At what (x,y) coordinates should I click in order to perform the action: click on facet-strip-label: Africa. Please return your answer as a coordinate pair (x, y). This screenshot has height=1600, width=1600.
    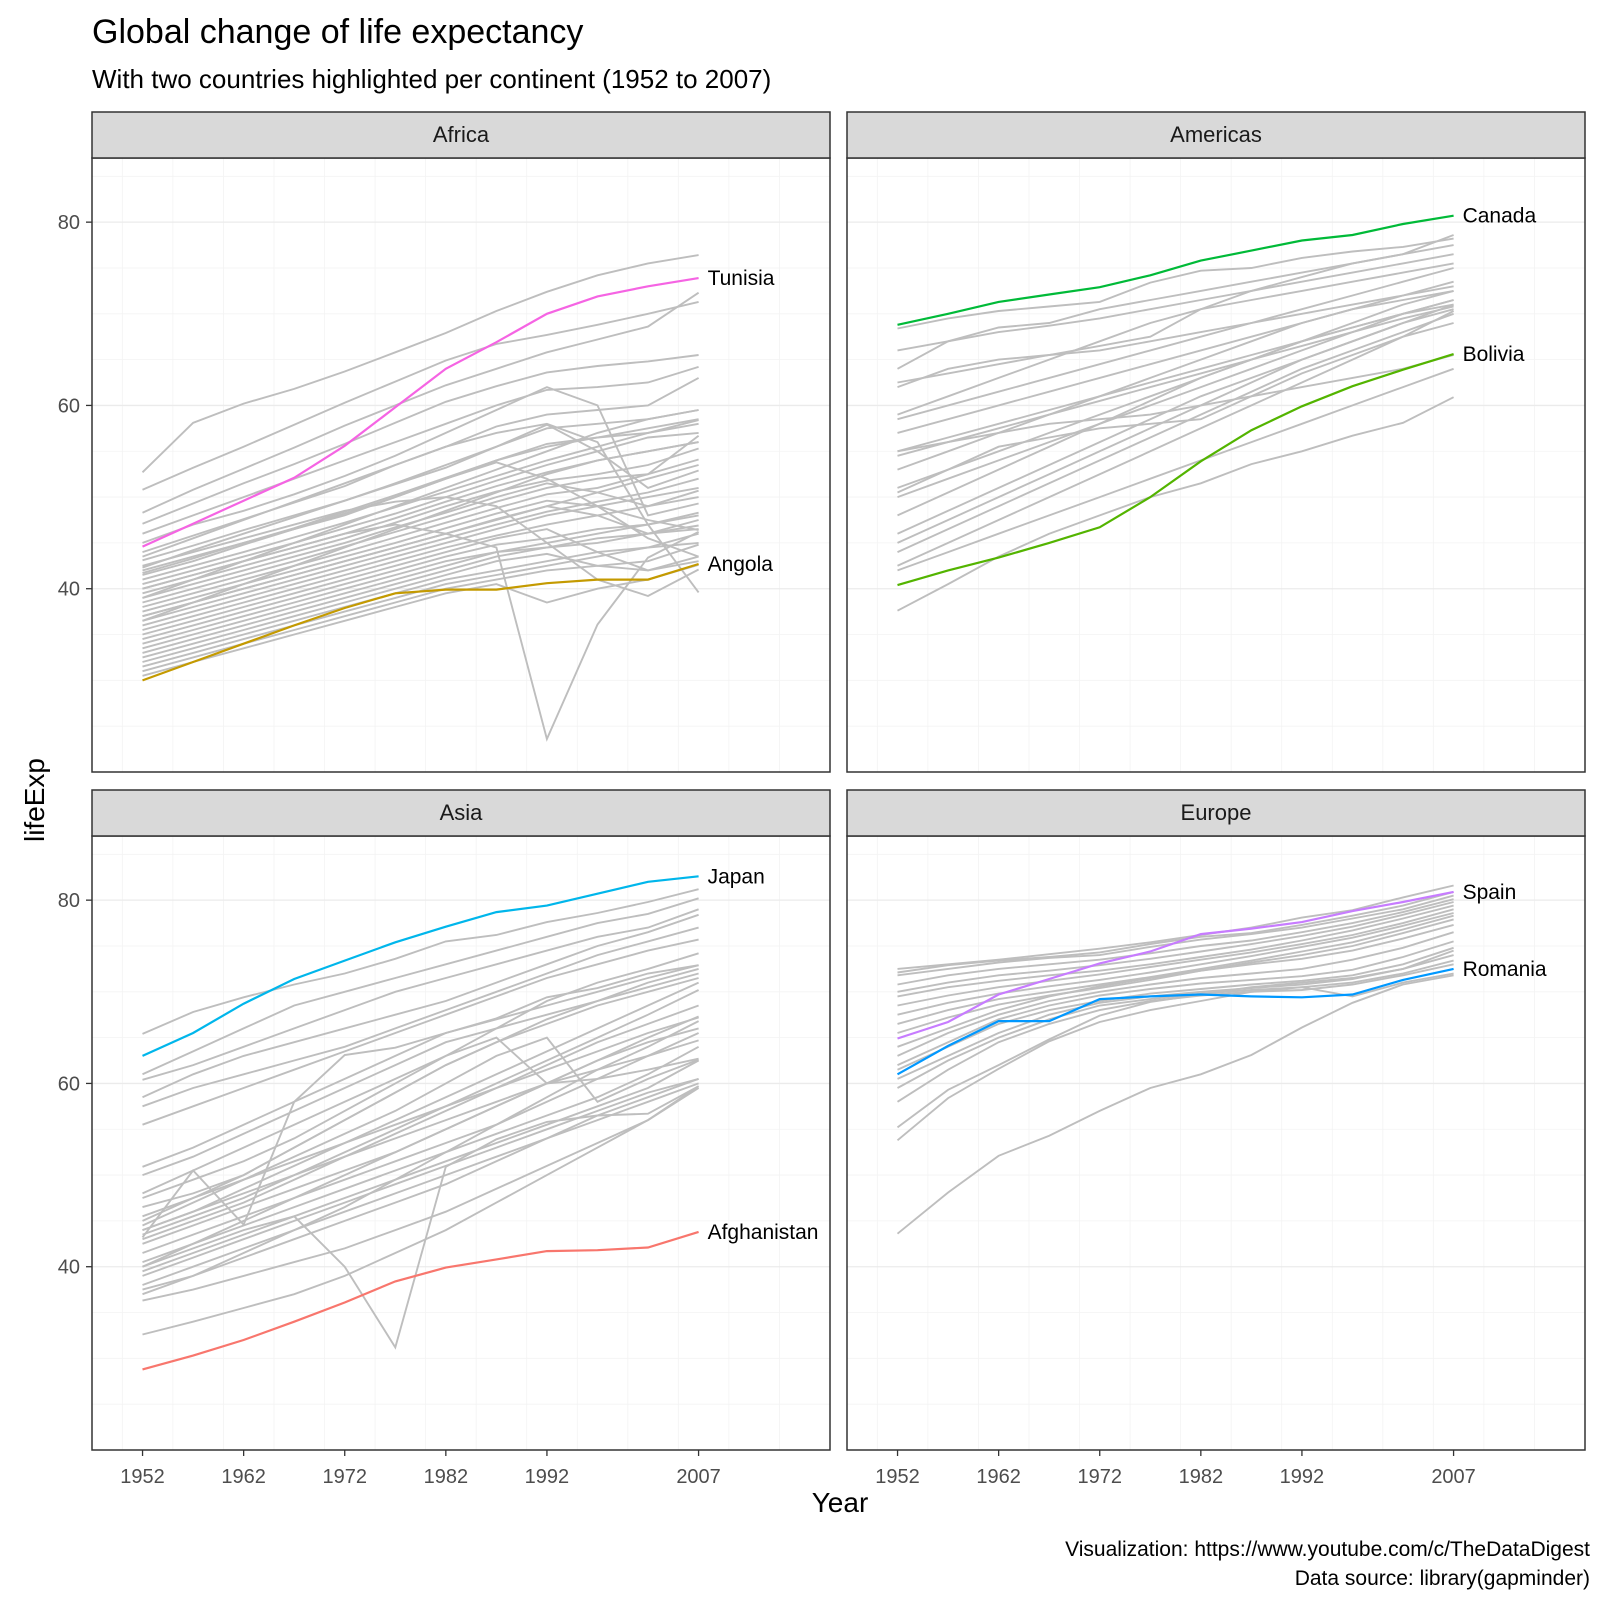
    Looking at the image, I should click on (461, 134).